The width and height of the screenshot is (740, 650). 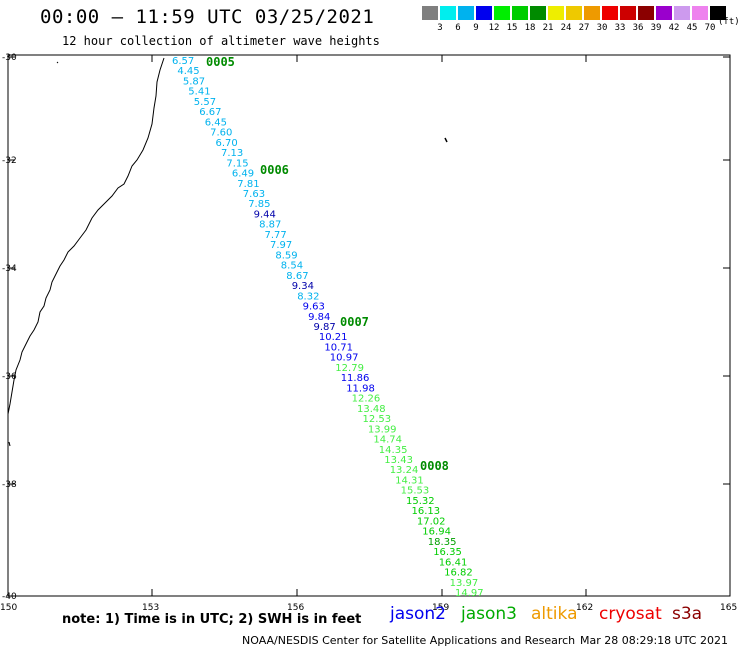 I want to click on lat-tick-label: -30, so click(x=9, y=58).